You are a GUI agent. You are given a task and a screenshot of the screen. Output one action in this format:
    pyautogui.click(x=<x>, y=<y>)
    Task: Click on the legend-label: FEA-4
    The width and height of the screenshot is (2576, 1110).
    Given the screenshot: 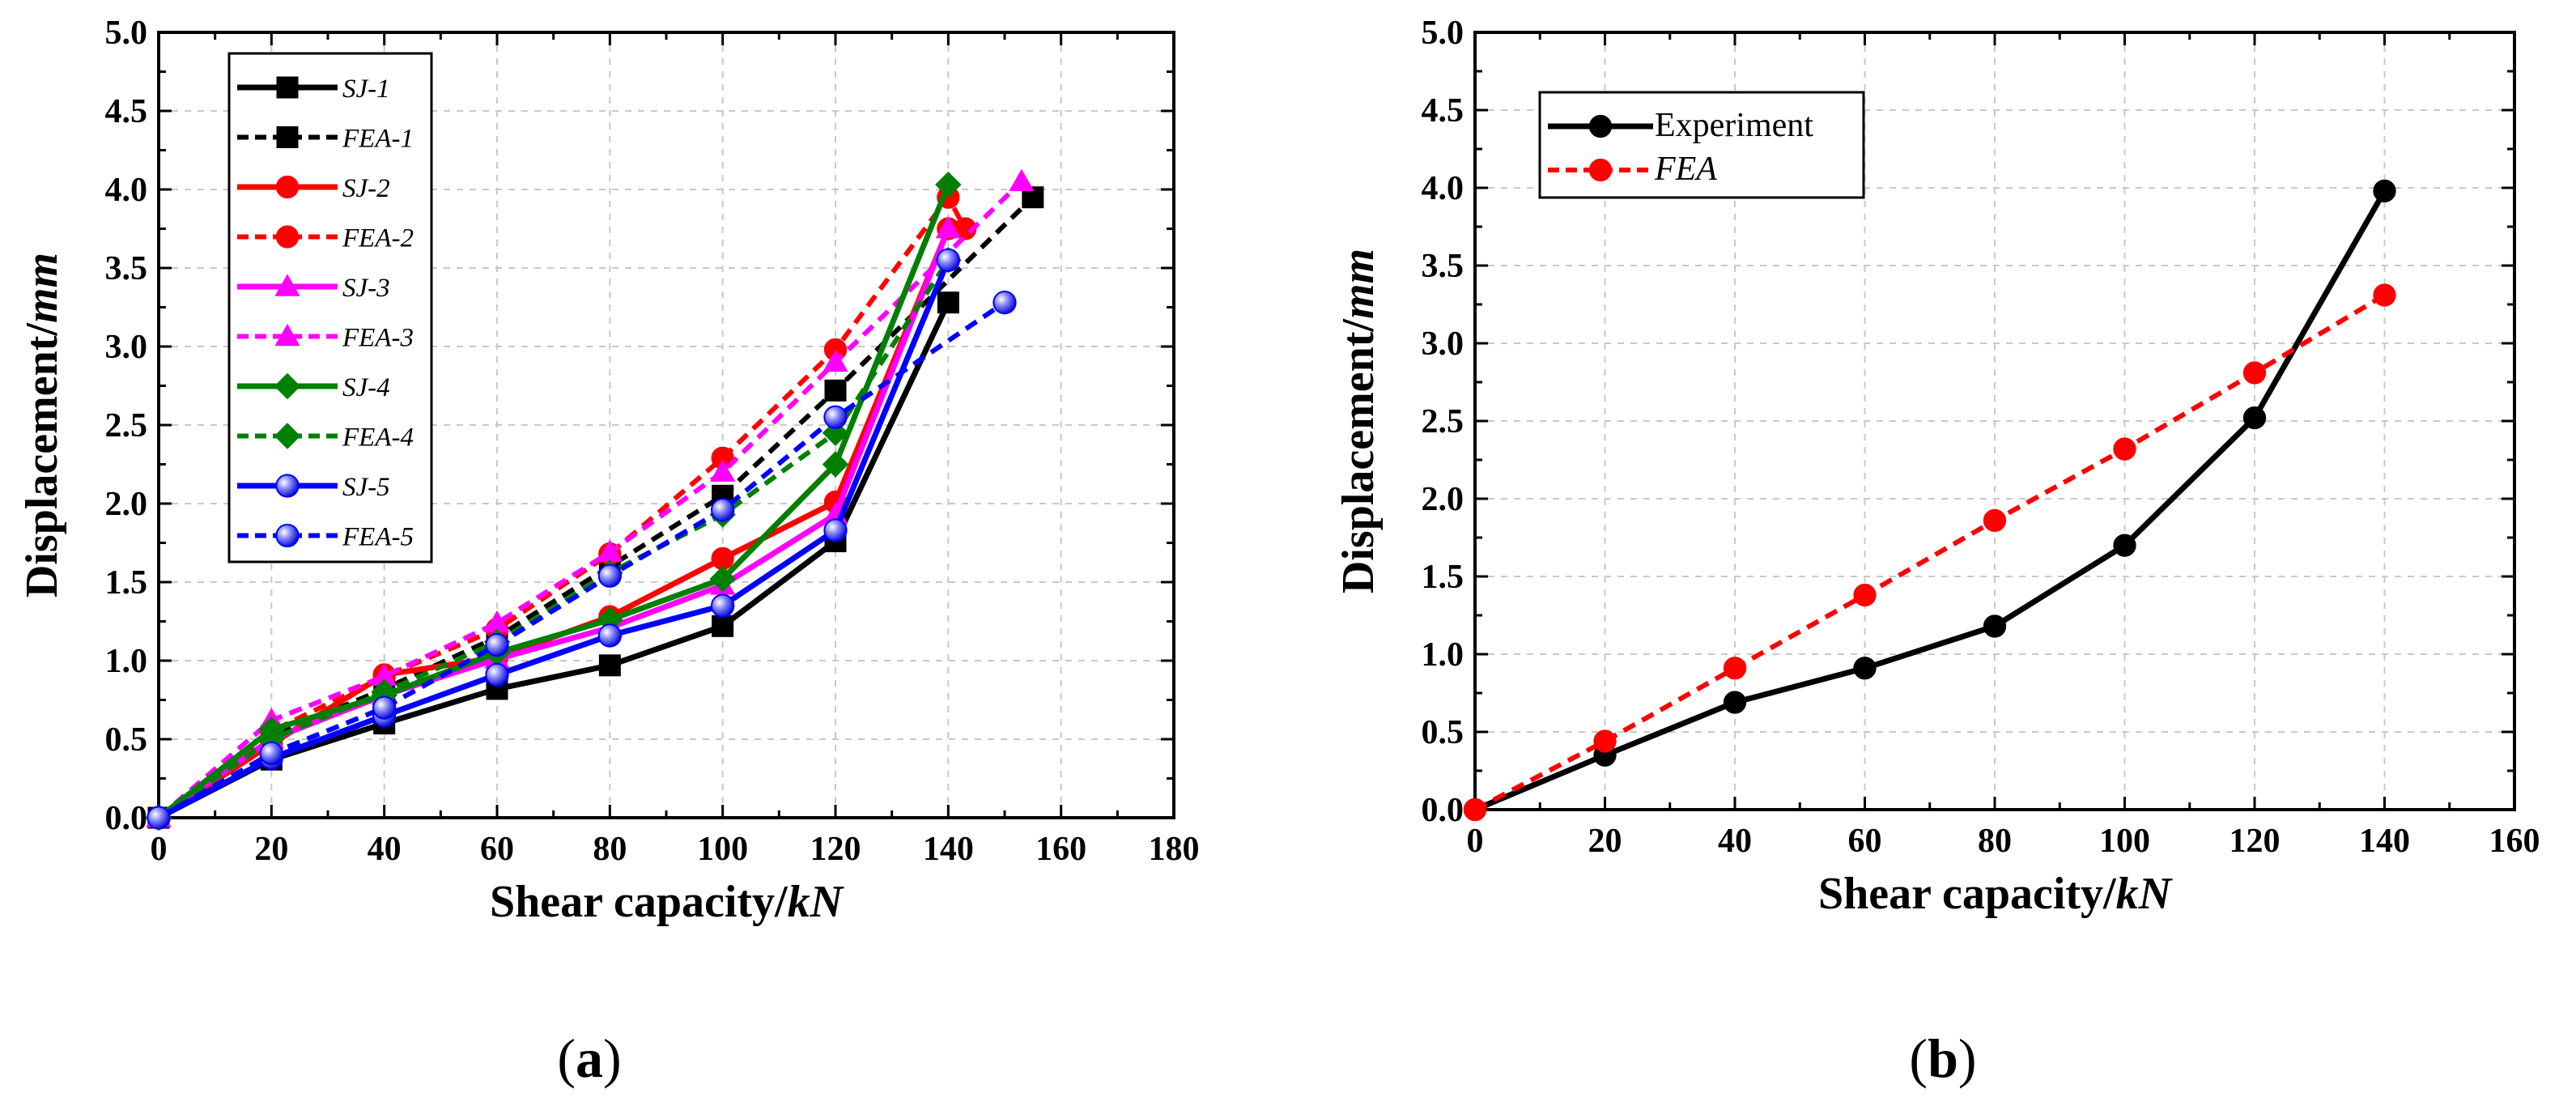 What is the action you would take?
    pyautogui.click(x=378, y=438)
    